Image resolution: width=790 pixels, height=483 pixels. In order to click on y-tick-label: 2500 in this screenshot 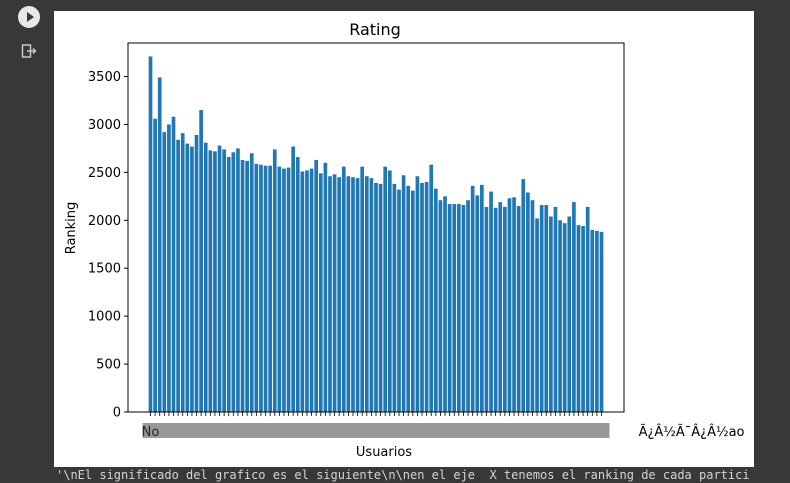, I will do `click(104, 173)`.